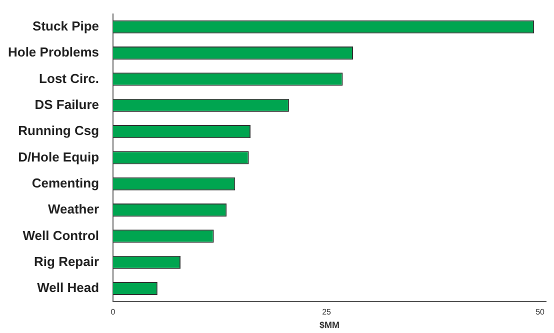 This screenshot has width=554, height=333. I want to click on x-axis-title: $MM, so click(330, 325).